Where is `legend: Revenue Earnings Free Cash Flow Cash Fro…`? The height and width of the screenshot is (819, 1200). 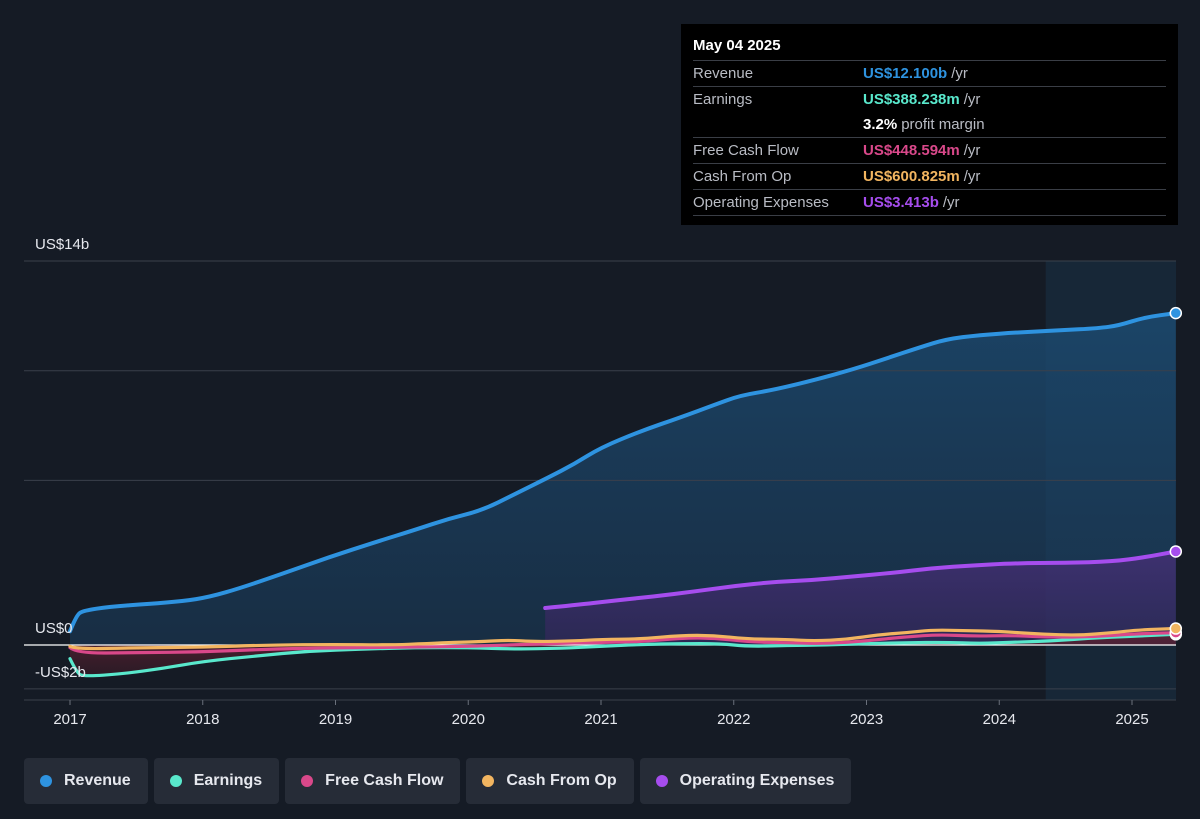
legend: Revenue Earnings Free Cash Flow Cash Fro… is located at coordinates (438, 781).